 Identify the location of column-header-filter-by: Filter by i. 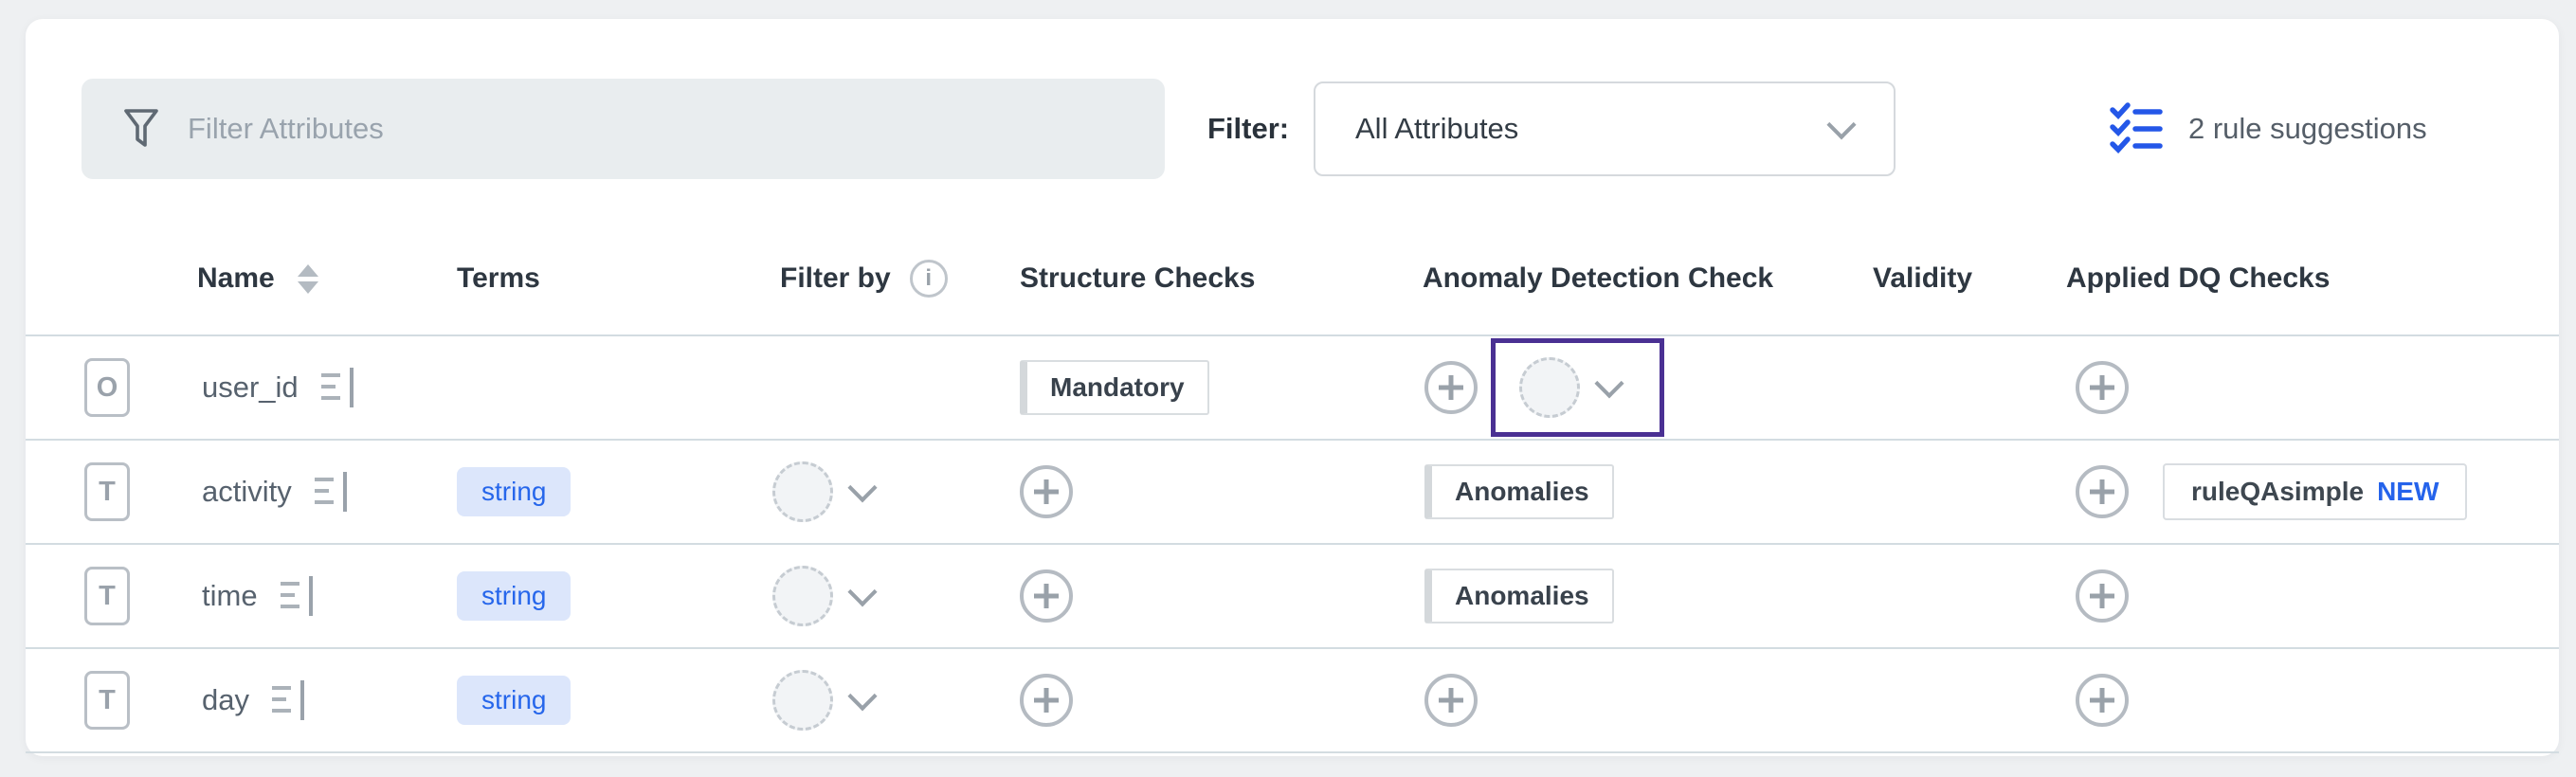
(864, 278).